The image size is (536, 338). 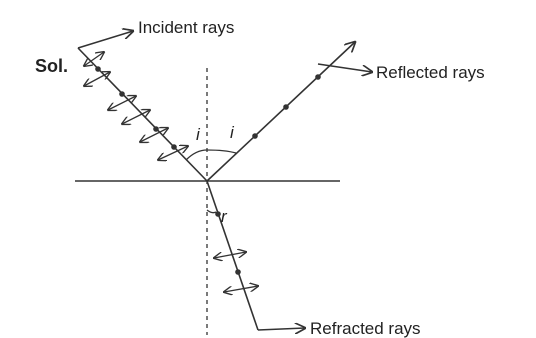 What do you see at coordinates (186, 27) in the screenshot?
I see `incident-label: Incident rays` at bounding box center [186, 27].